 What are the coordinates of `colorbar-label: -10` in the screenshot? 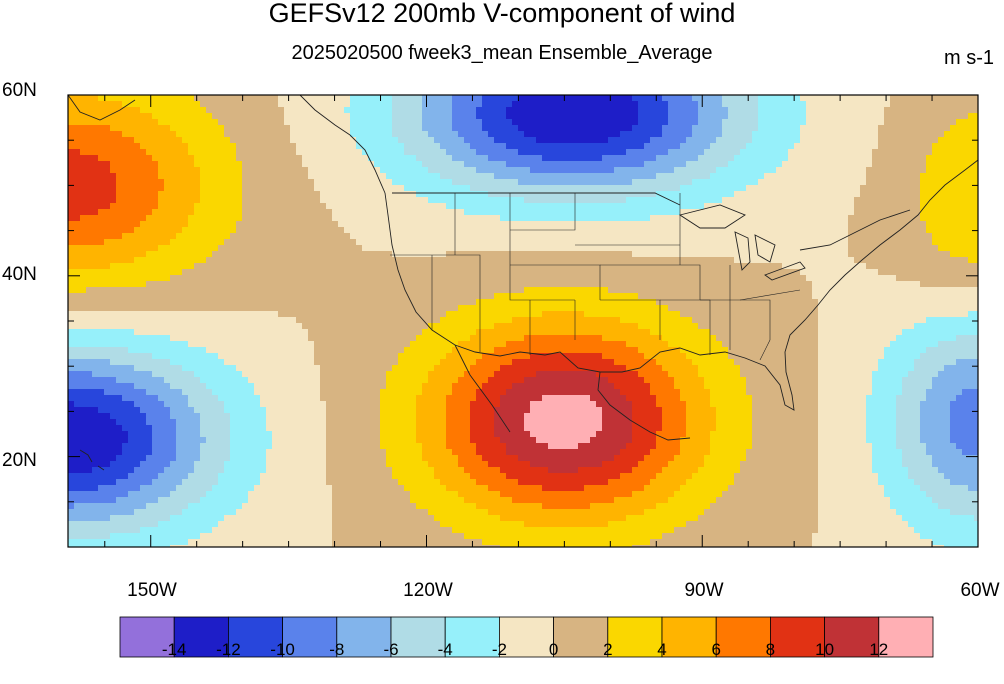 It's located at (282, 649).